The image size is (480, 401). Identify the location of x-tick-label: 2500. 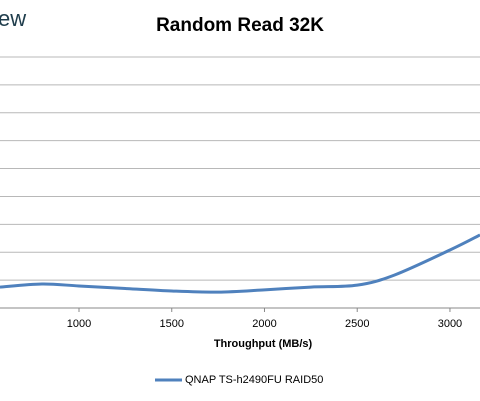
(357, 324).